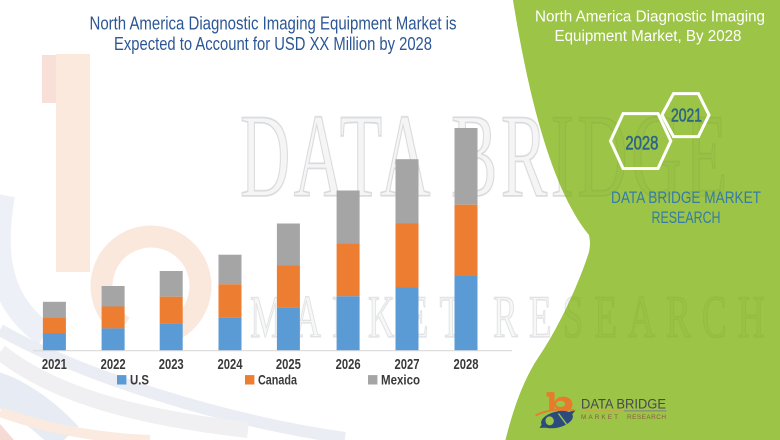 The height and width of the screenshot is (440, 780). I want to click on svg-text: 2024, so click(230, 364).